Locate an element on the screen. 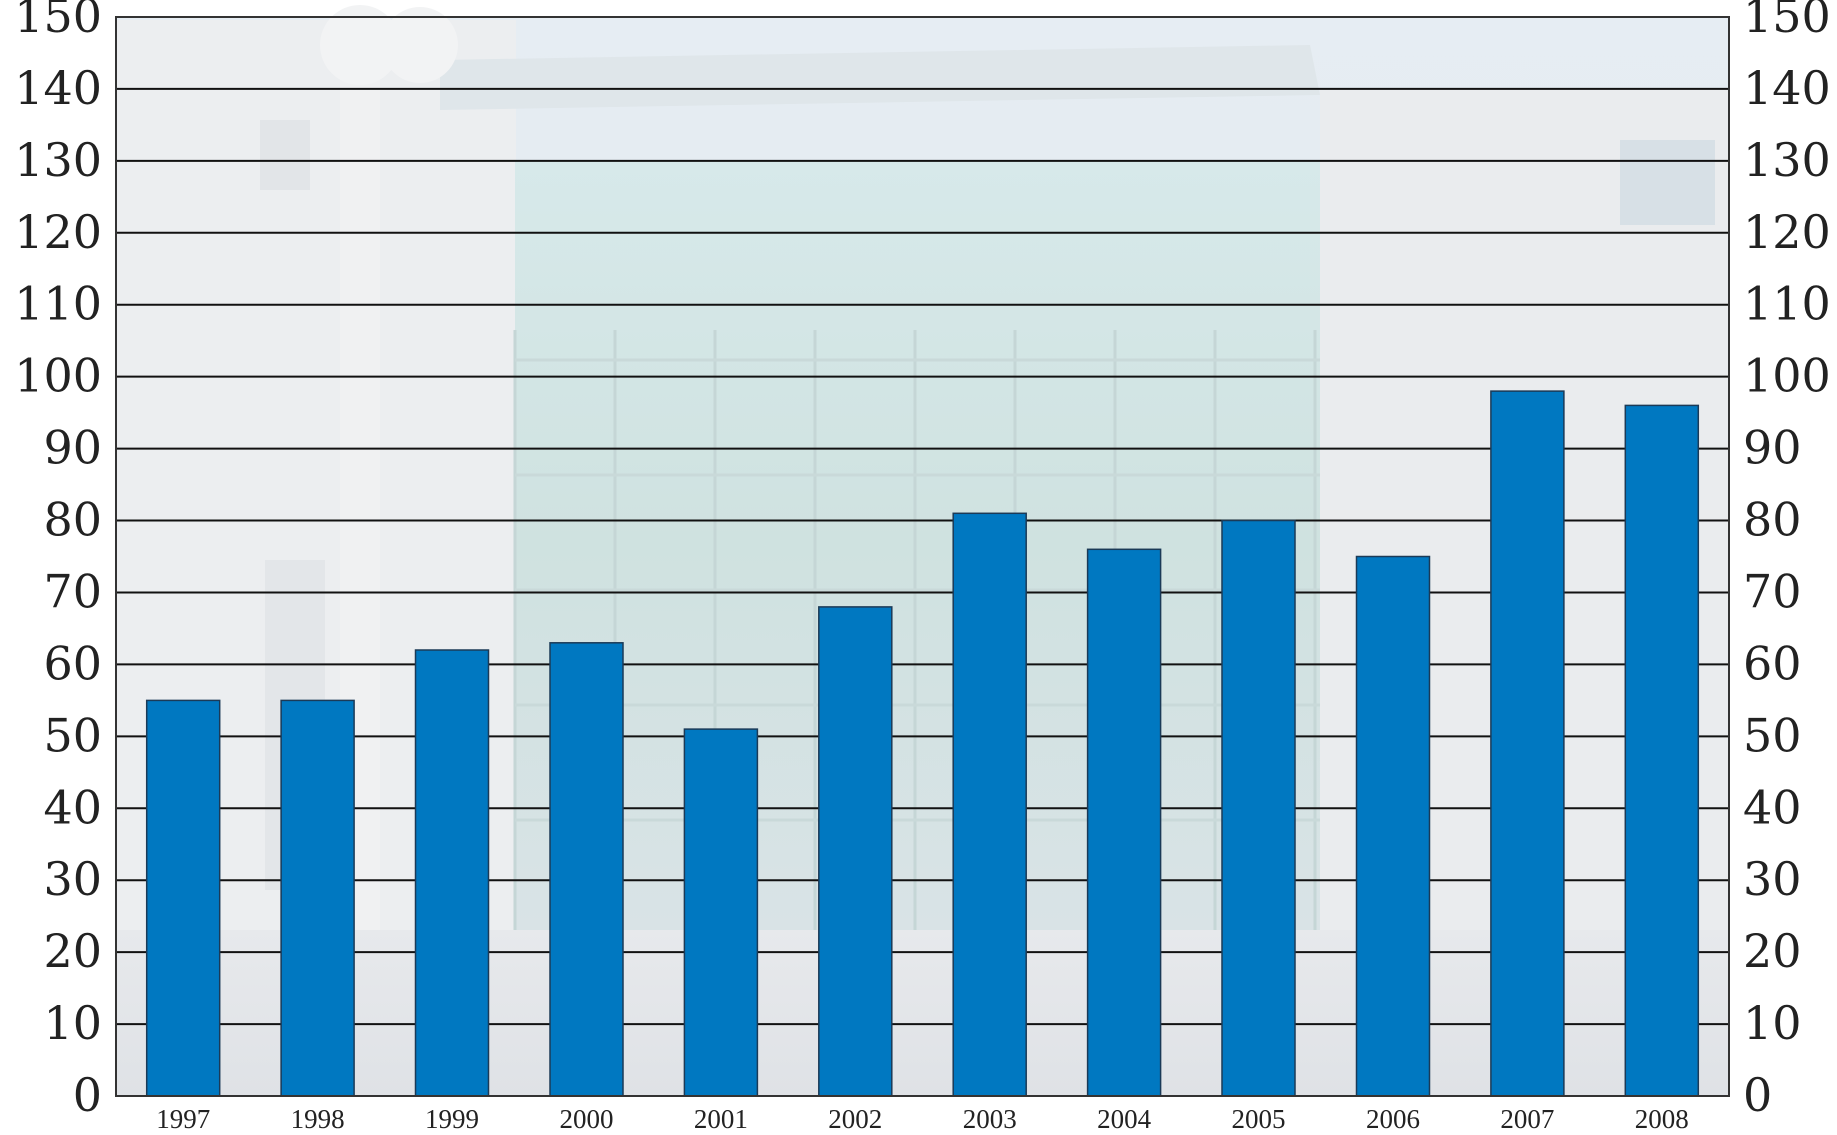  bar-2003 is located at coordinates (989, 804).